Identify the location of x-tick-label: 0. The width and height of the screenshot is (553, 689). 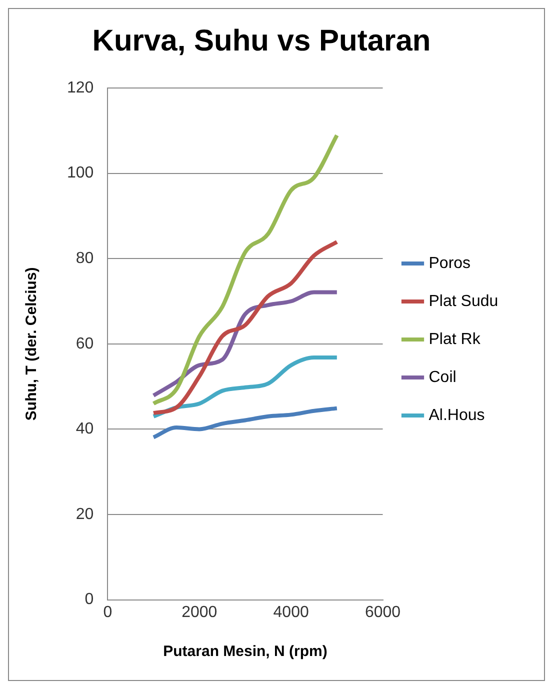
(107, 612).